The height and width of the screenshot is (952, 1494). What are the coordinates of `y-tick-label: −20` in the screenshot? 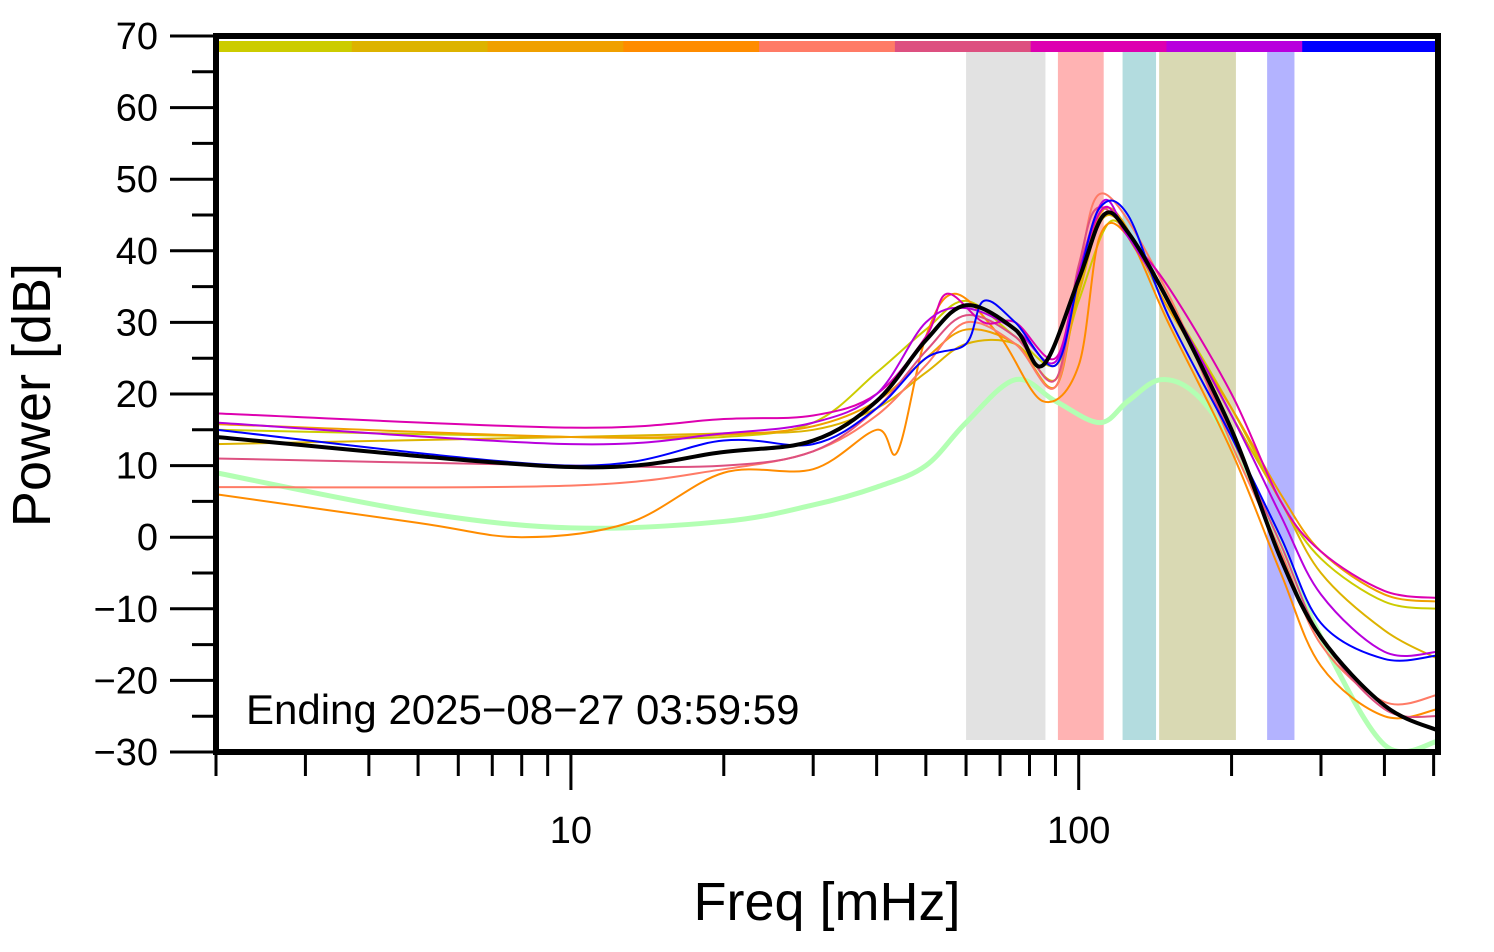 It's located at (126, 681).